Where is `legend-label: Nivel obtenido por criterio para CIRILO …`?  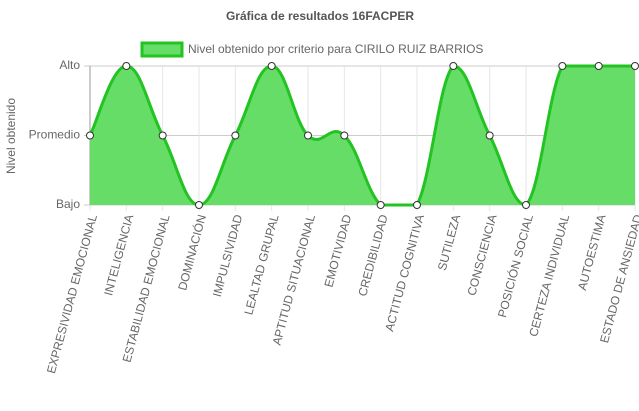
legend-label: Nivel obtenido por criterio para CIRILO … is located at coordinates (335, 49).